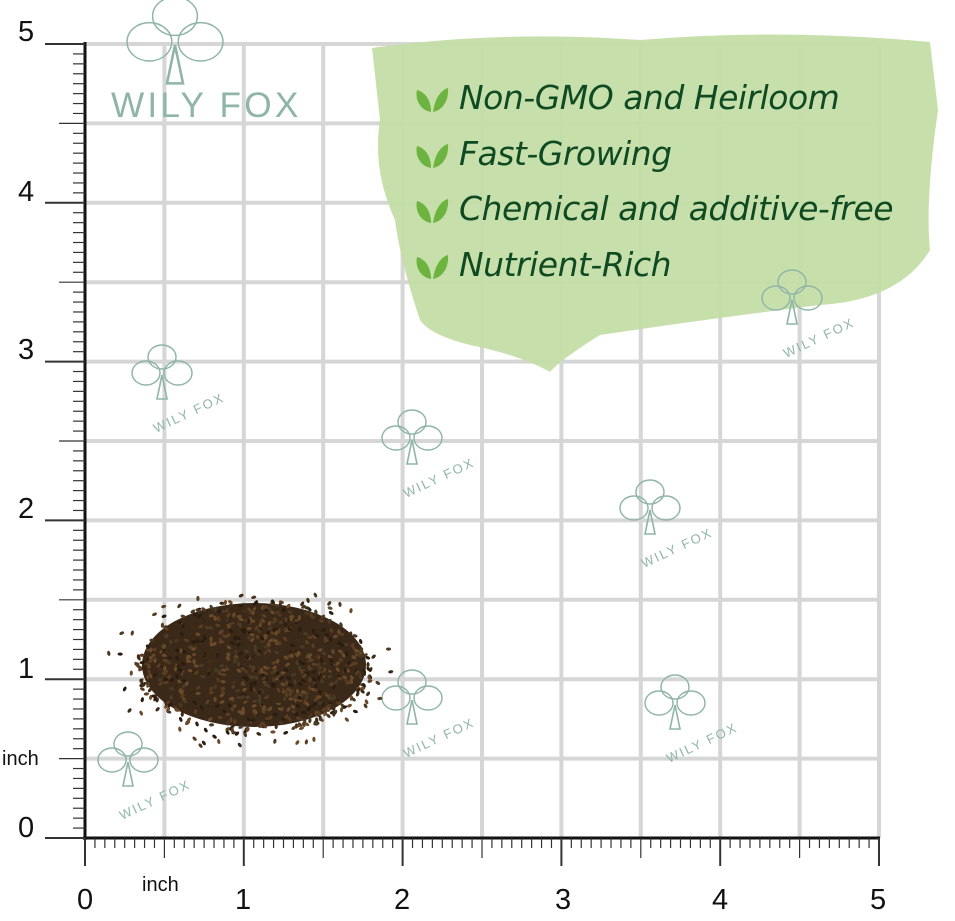  What do you see at coordinates (160, 885) in the screenshot?
I see `x-unit-label: inch` at bounding box center [160, 885].